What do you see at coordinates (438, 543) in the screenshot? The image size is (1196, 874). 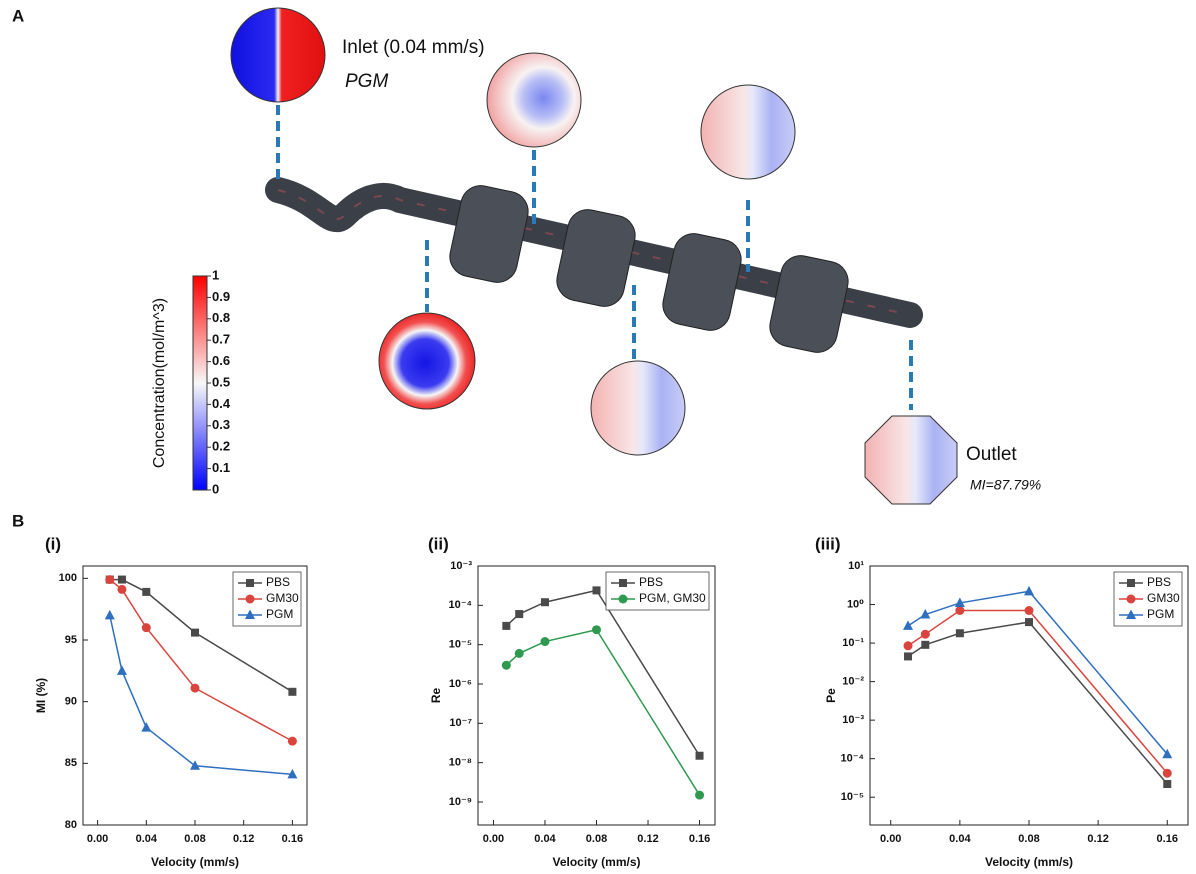 I see `panel-title: (ii)` at bounding box center [438, 543].